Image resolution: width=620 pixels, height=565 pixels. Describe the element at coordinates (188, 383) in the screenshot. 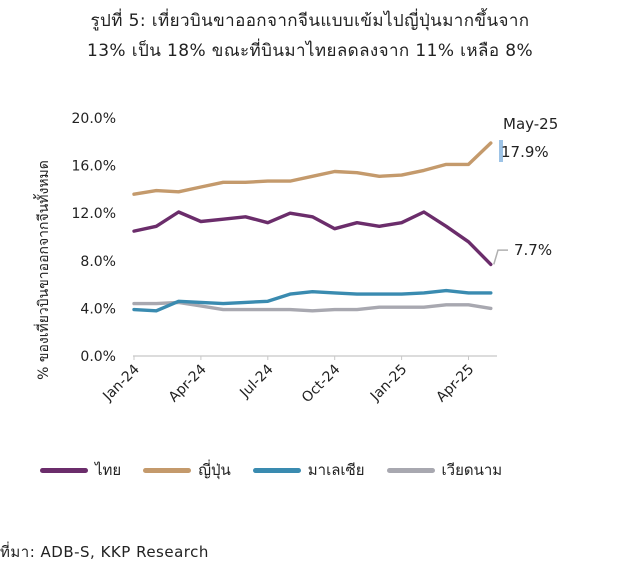

I see `x-tick-label: Apr-24` at that location.